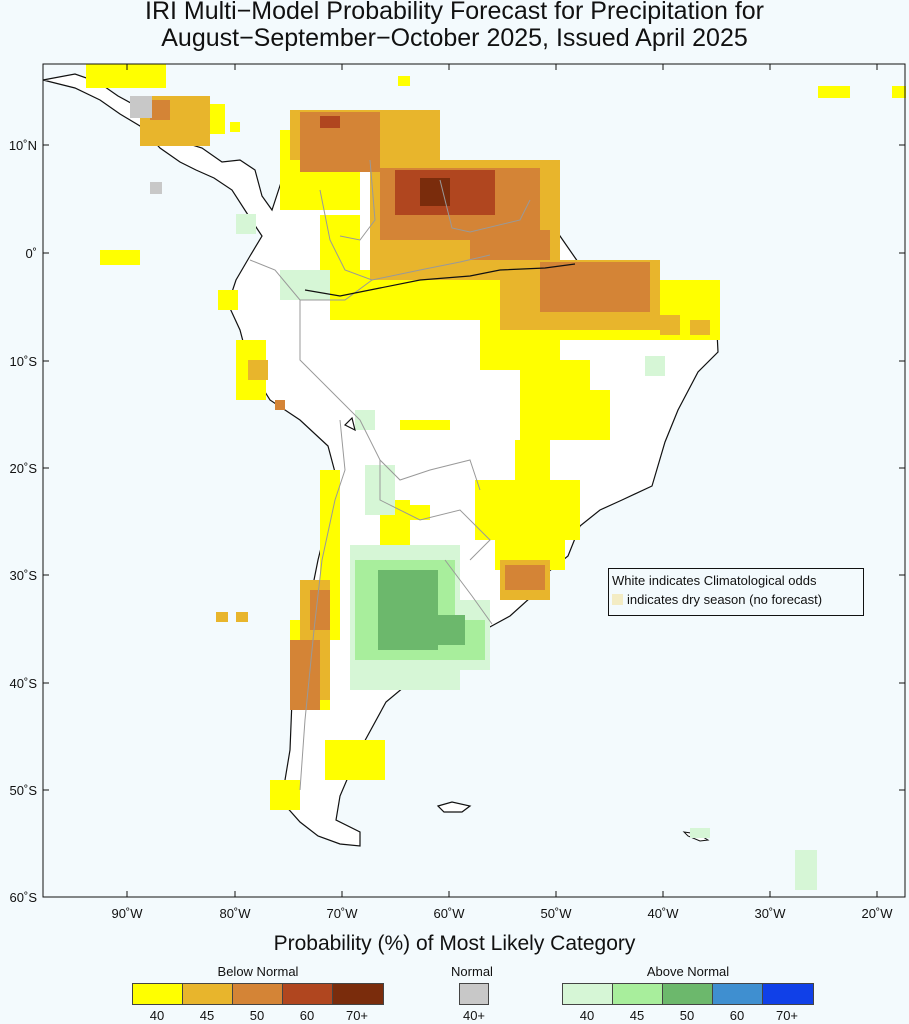 The width and height of the screenshot is (909, 1024). Describe the element at coordinates (146, 145) in the screenshot. I see `normal-area` at that location.